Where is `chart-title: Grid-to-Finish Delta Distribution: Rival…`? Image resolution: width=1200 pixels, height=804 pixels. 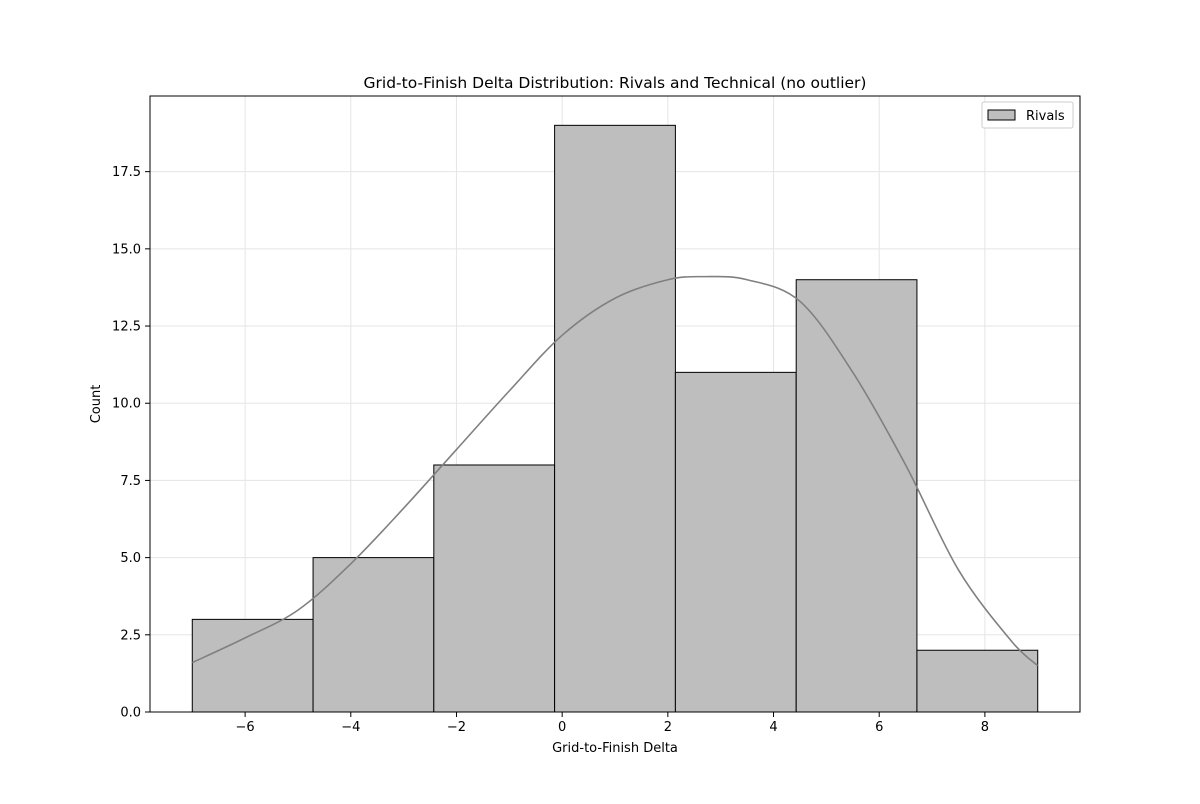 chart-title: Grid-to-Finish Delta Distribution: Rival… is located at coordinates (615, 83).